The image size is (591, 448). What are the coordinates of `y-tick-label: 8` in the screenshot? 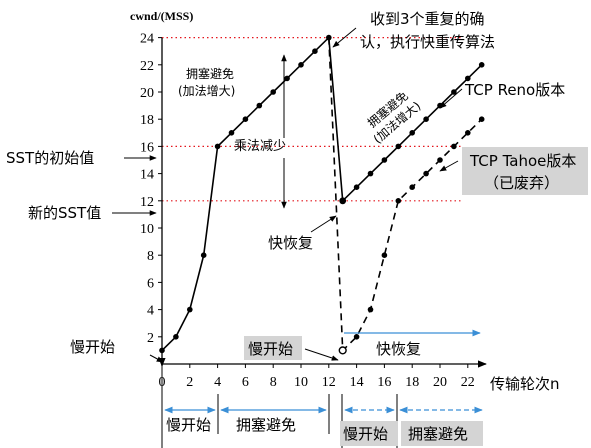 It's located at (150, 256).